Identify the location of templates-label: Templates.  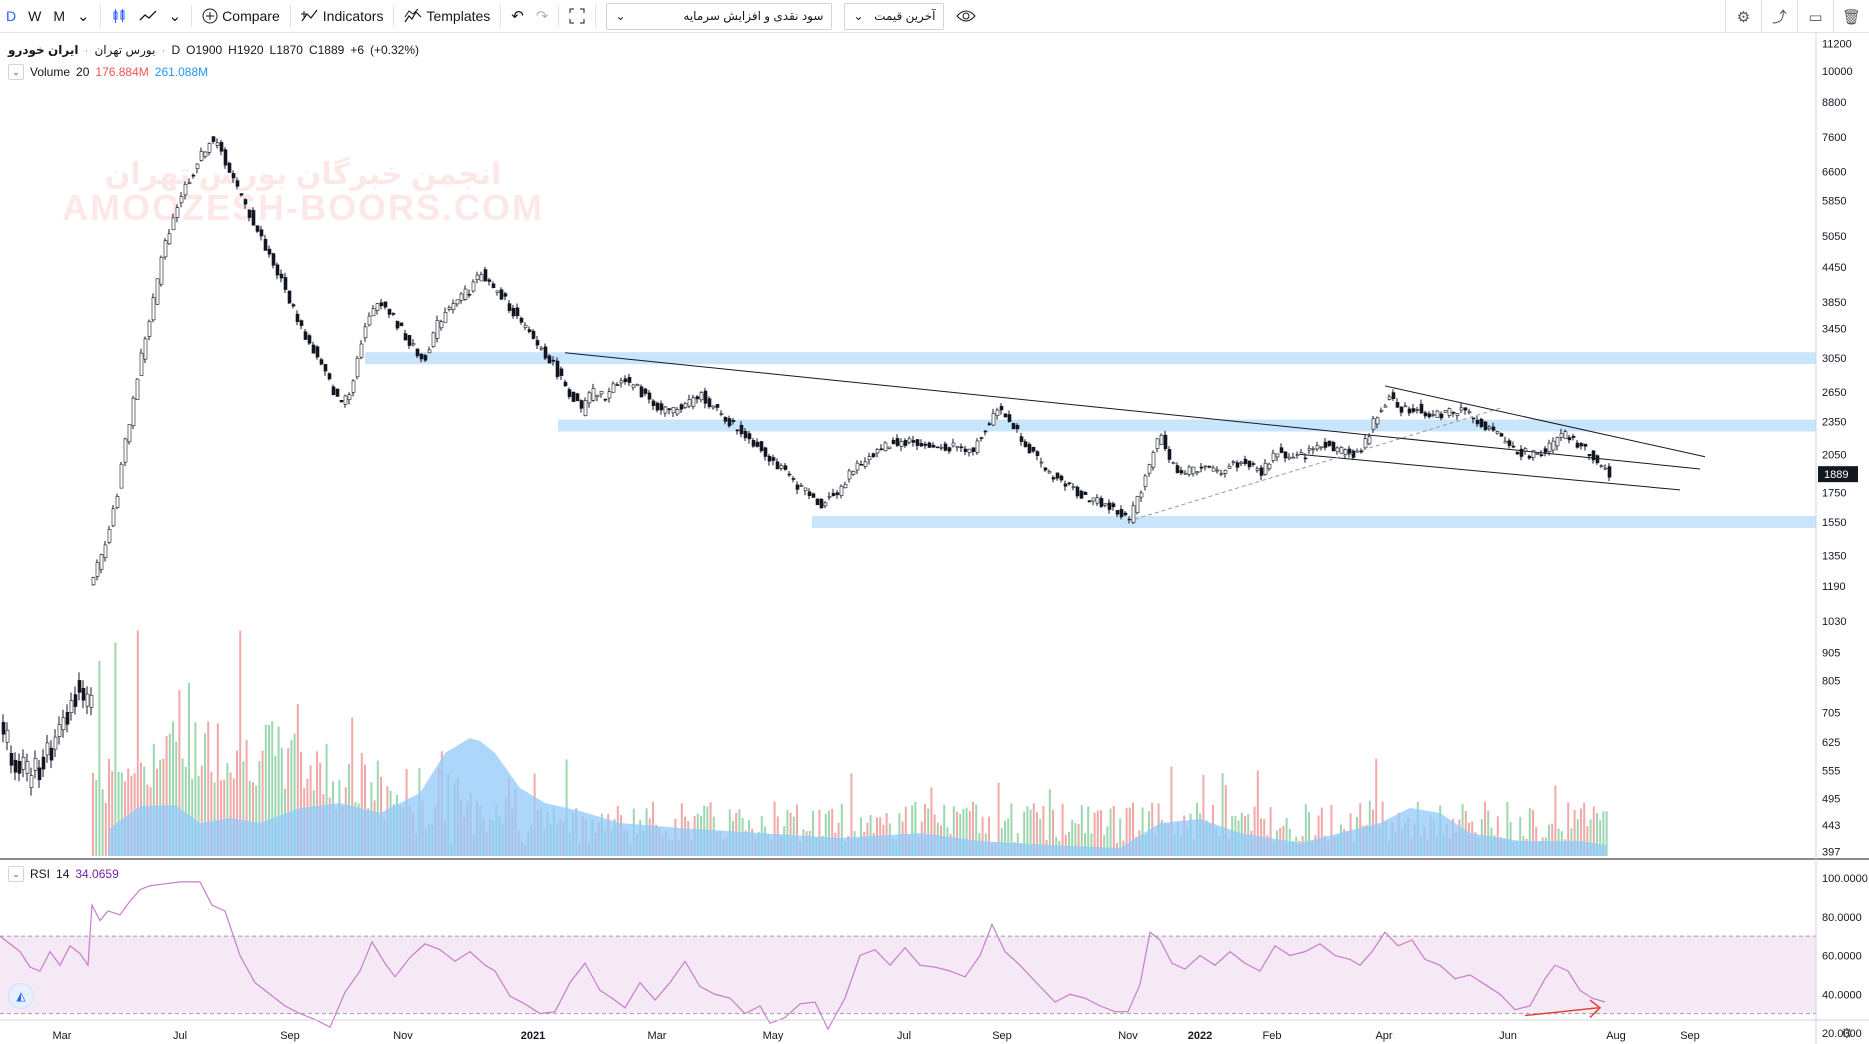
(458, 16).